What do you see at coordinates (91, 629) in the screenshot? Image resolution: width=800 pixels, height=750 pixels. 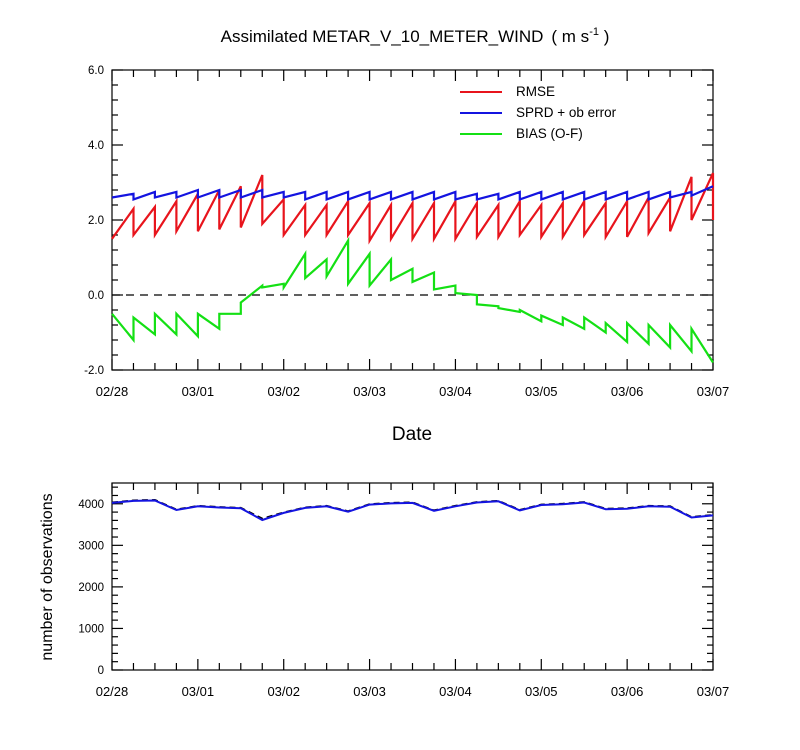 I see `y-tick-label: 1000` at bounding box center [91, 629].